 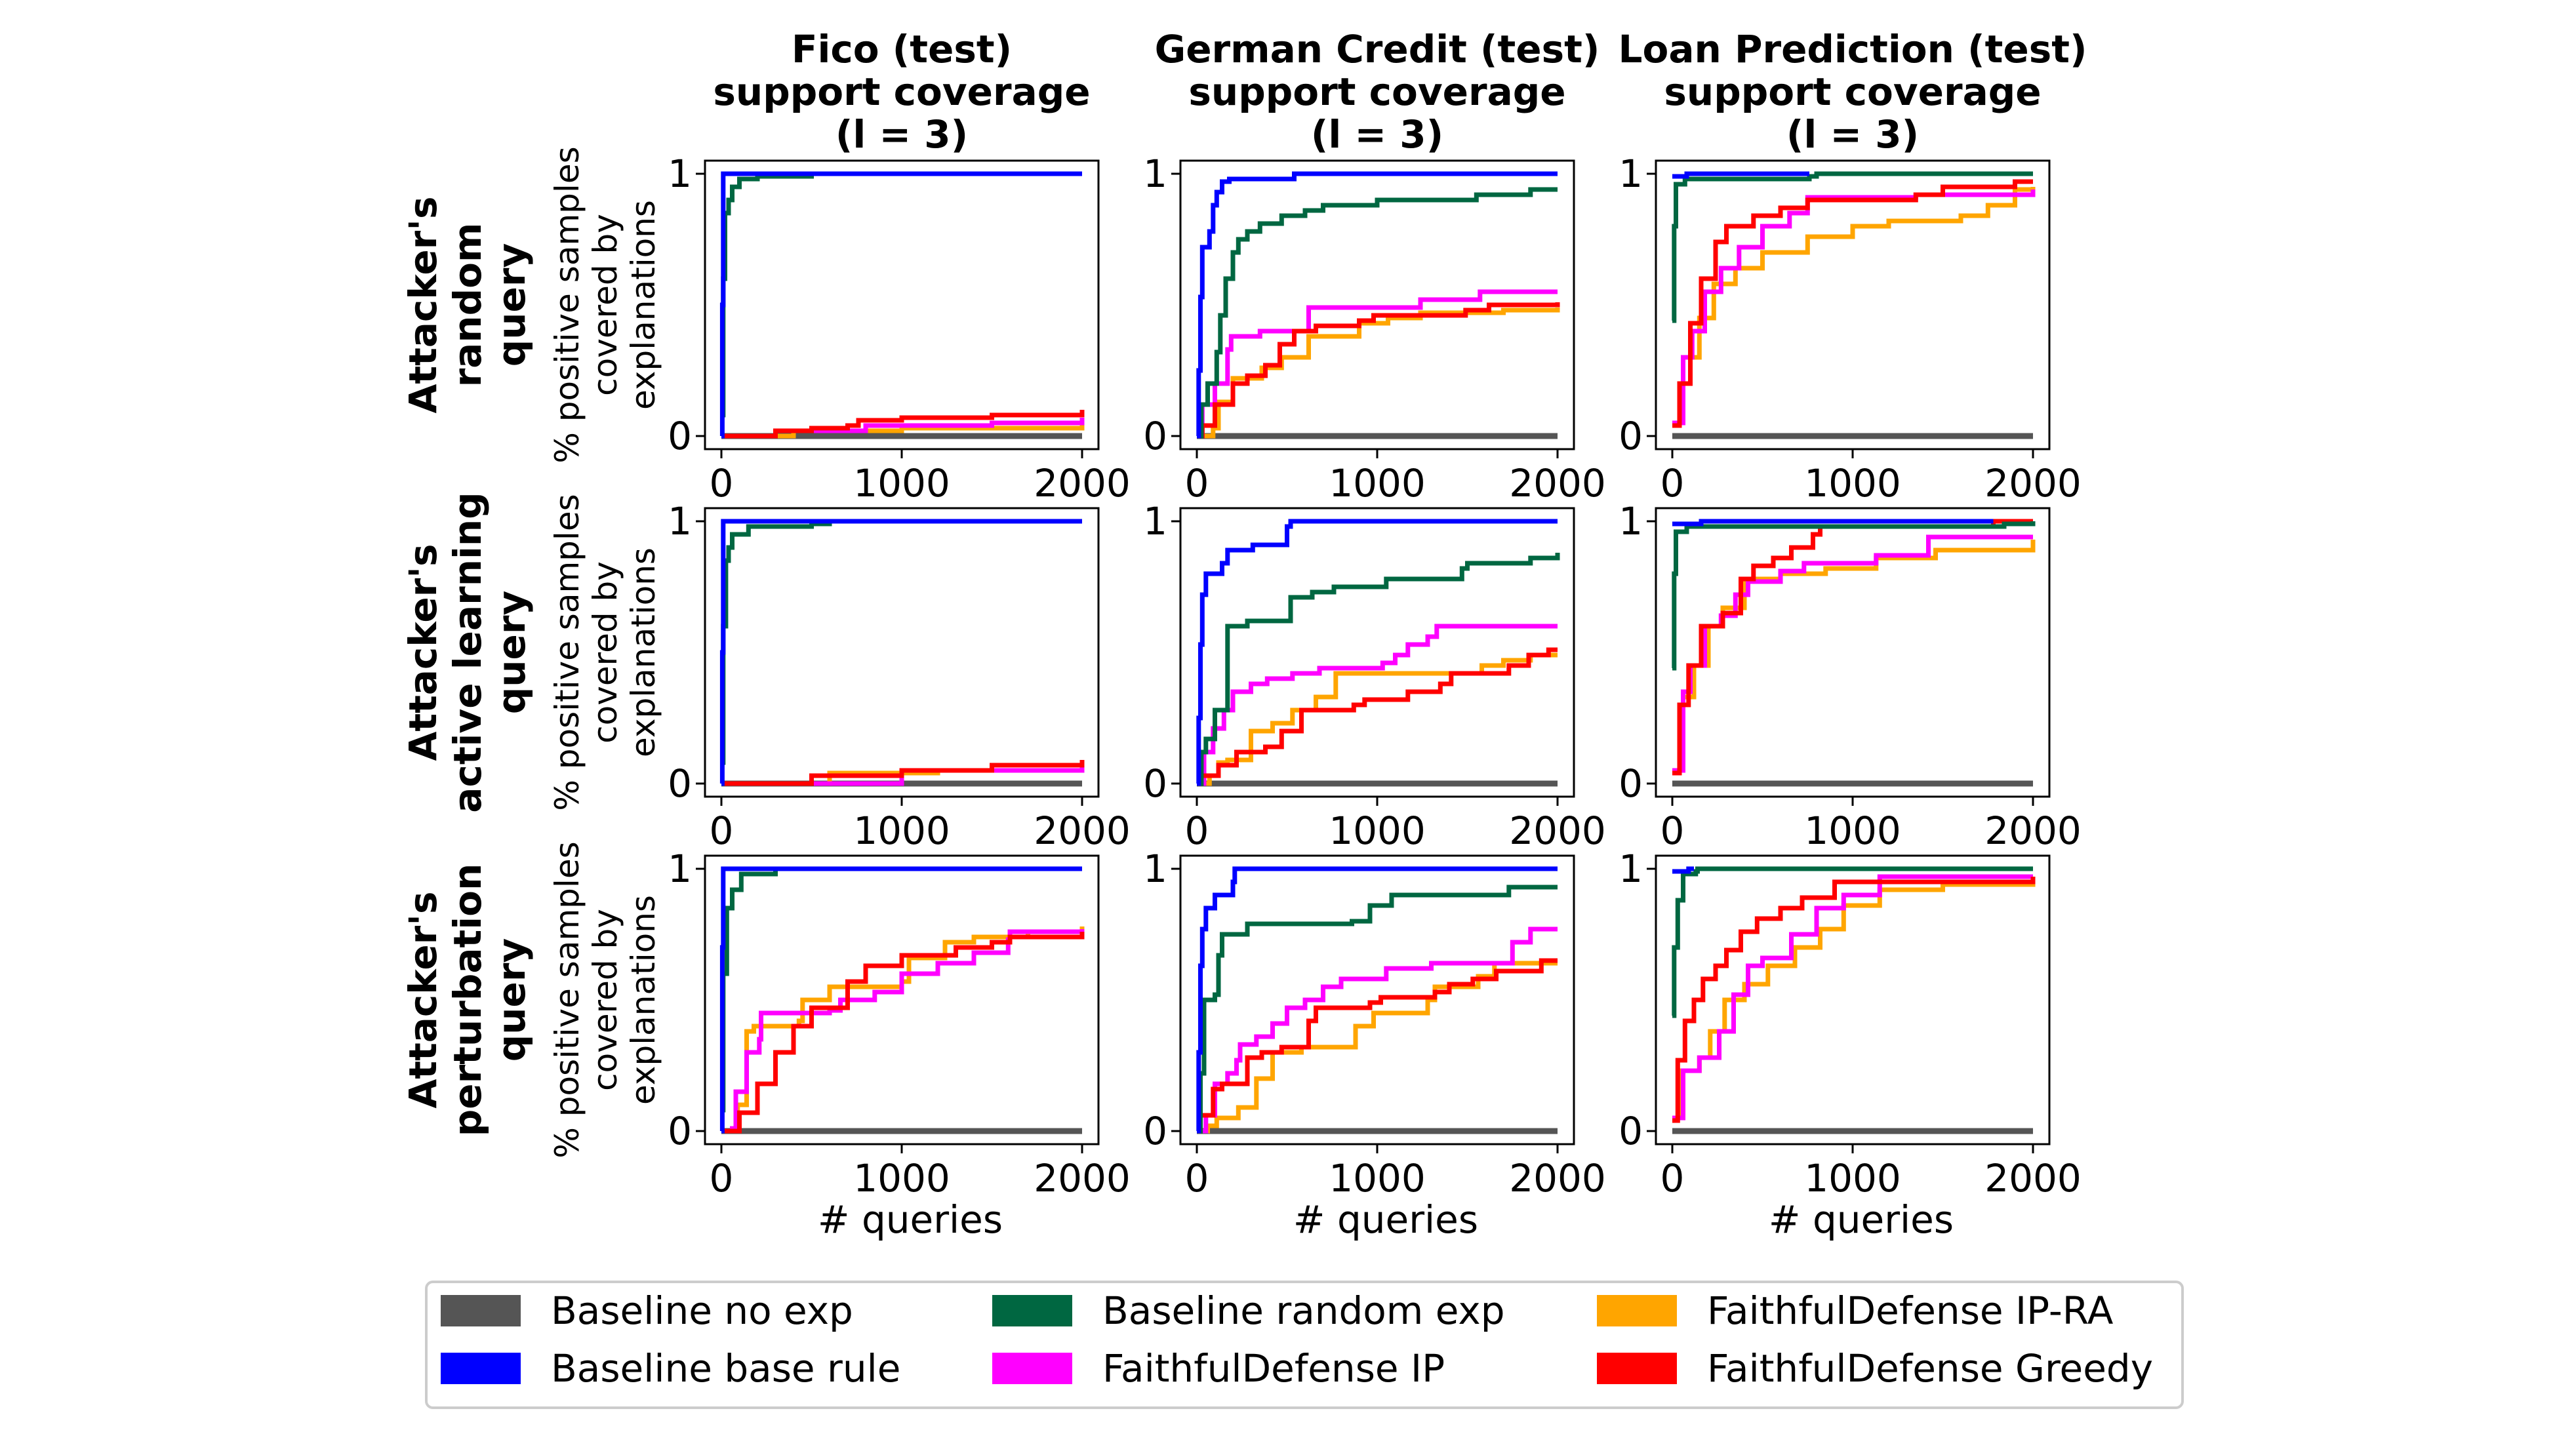 What do you see at coordinates (567, 304) in the screenshot?
I see `ylabel-row1-line1: % positive samples` at bounding box center [567, 304].